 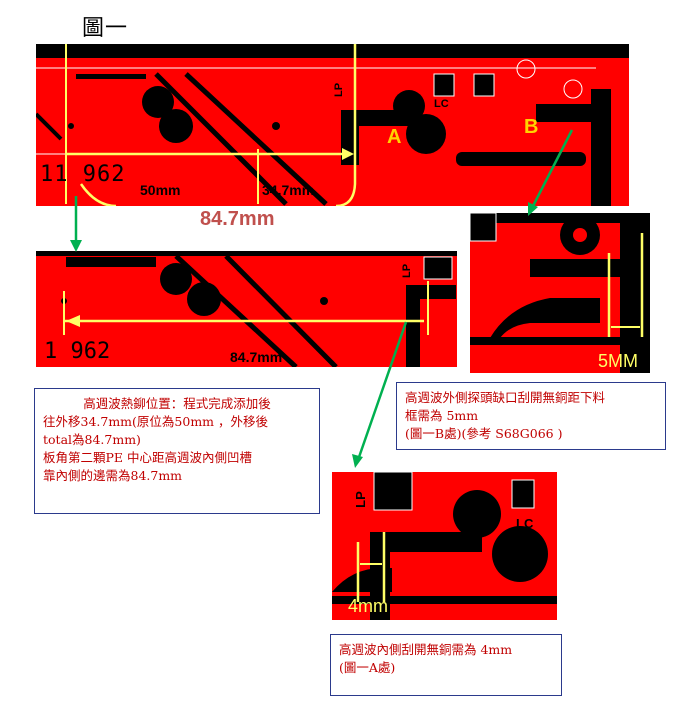 I want to click on note-left-line: 往外移34.7mm(原位為50mm ，外移後, so click(x=156, y=421).